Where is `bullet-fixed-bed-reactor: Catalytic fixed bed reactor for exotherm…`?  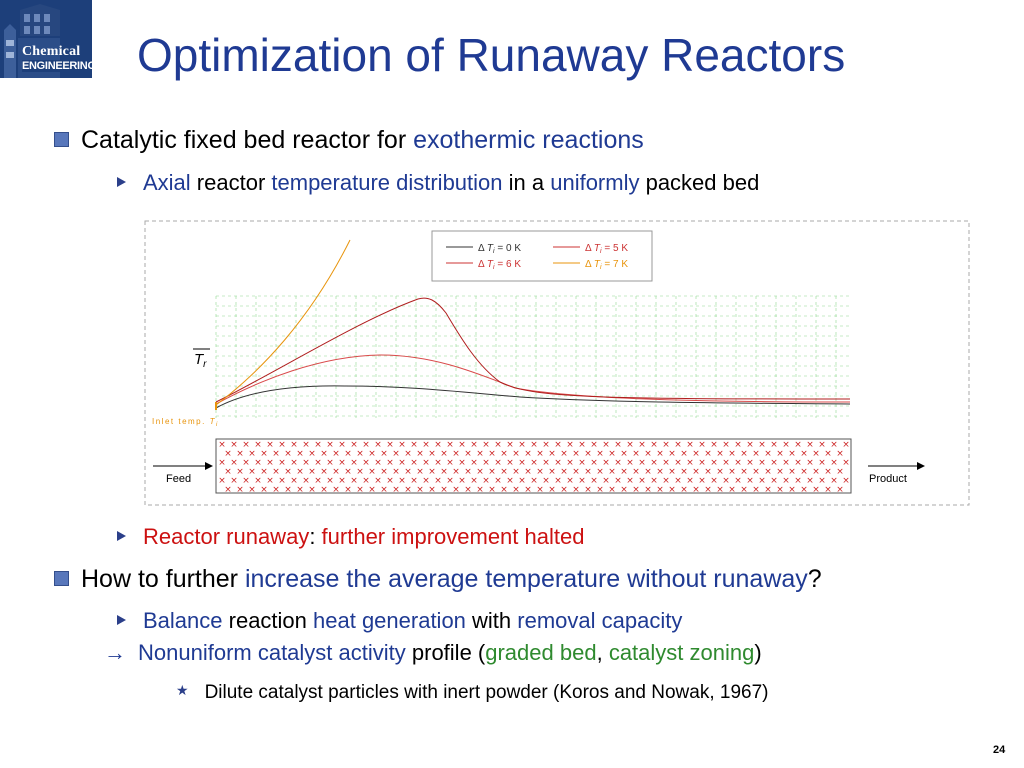
bullet-fixed-bed-reactor: Catalytic fixed bed reactor for exotherm… is located at coordinates (349, 140).